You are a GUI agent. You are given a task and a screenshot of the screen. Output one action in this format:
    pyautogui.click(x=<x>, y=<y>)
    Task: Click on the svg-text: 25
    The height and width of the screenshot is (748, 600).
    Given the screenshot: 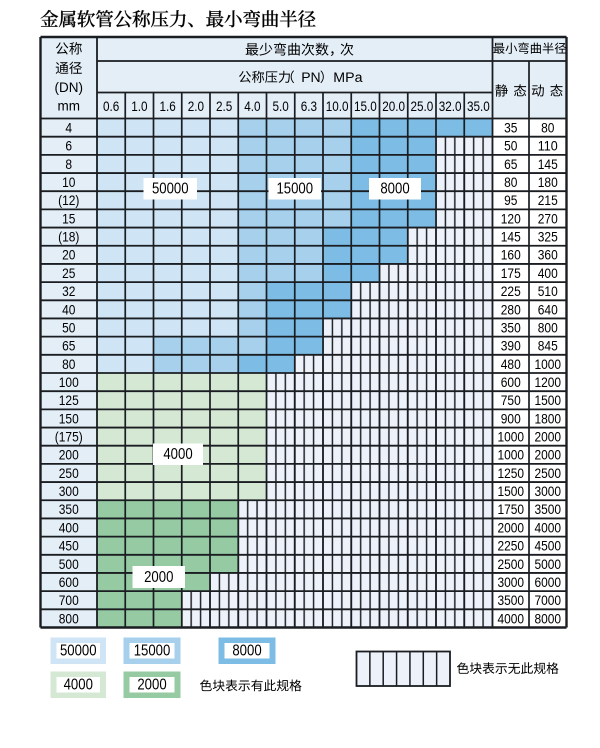 What is the action you would take?
    pyautogui.click(x=68, y=273)
    